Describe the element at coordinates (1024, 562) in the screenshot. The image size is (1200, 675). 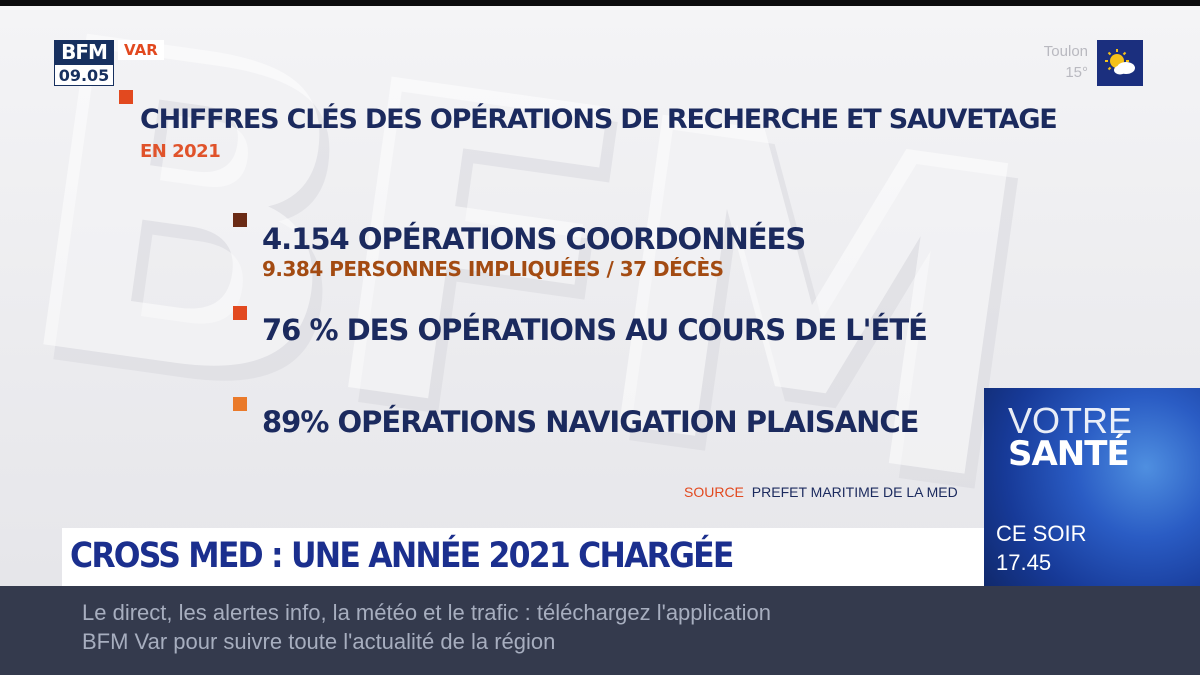
I see `promo-time: 17.45` at that location.